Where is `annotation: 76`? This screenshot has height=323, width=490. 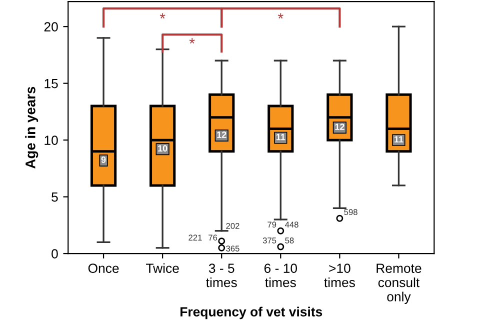
annotation: 76 is located at coordinates (213, 237).